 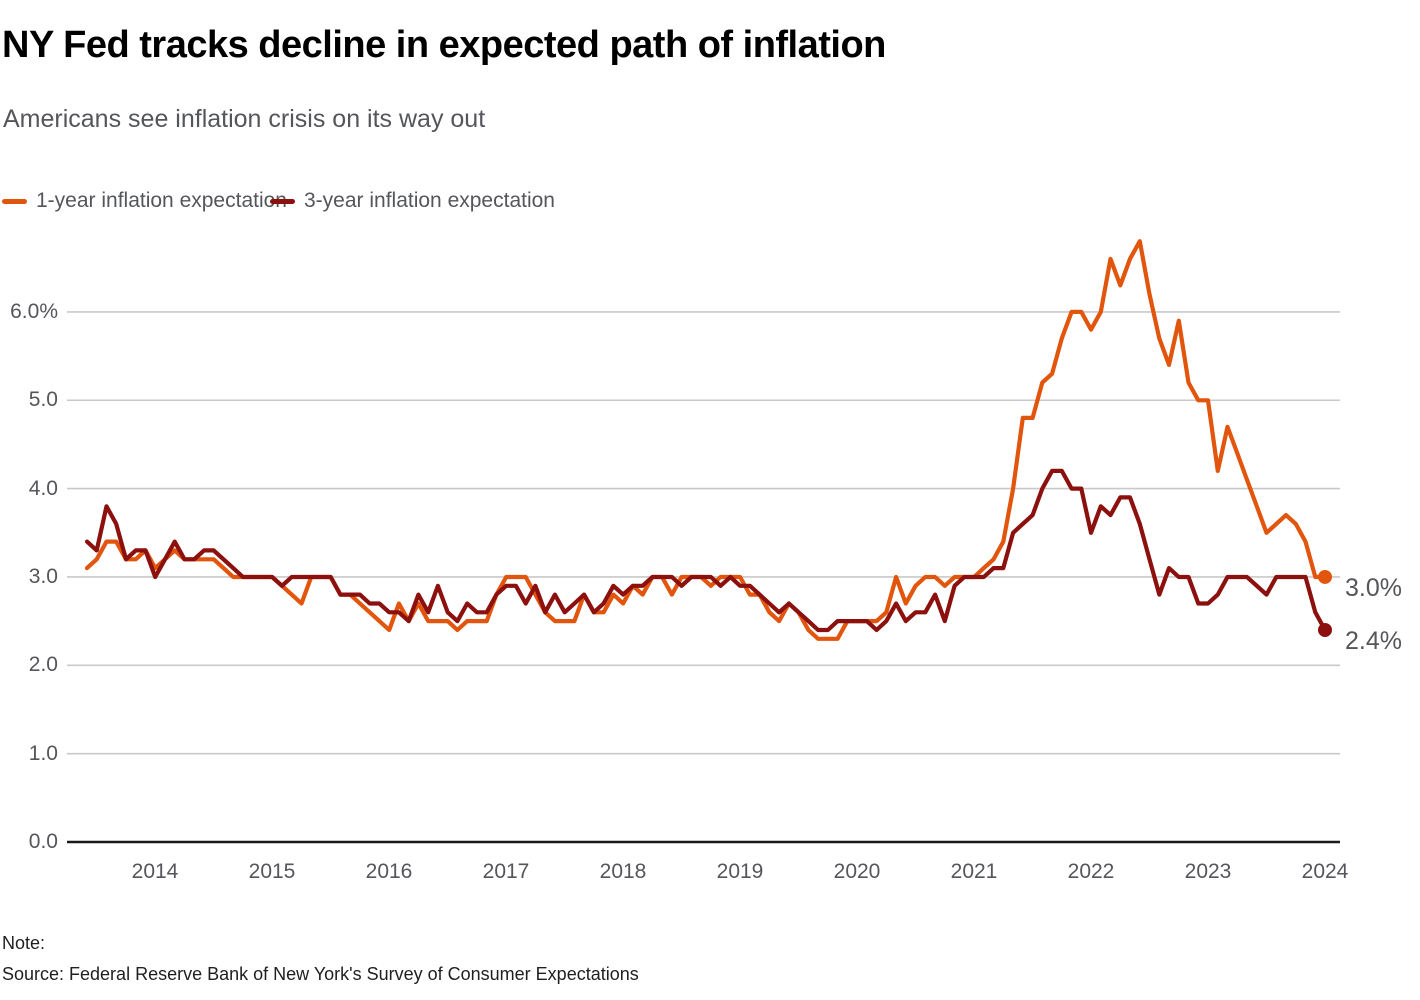 What do you see at coordinates (1091, 871) in the screenshot?
I see `x-axis-tick-label: 2022` at bounding box center [1091, 871].